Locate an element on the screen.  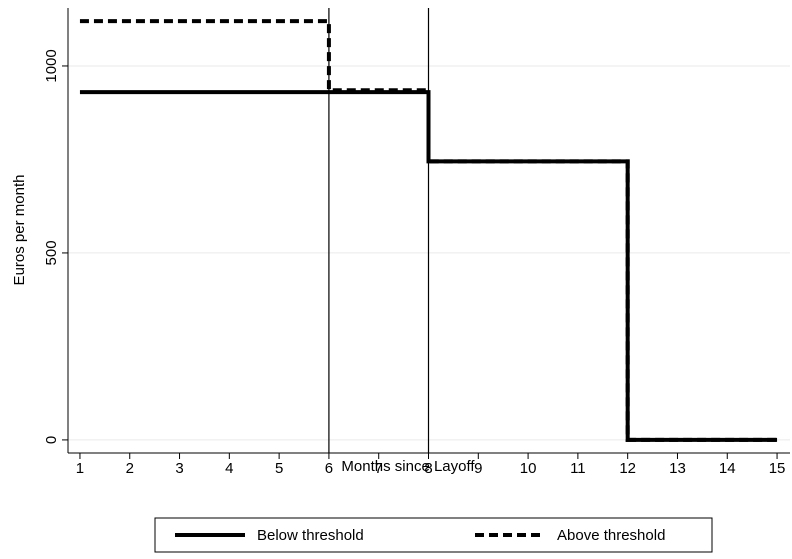
x-axis-label: Months since Layoff is located at coordinates (408, 466).